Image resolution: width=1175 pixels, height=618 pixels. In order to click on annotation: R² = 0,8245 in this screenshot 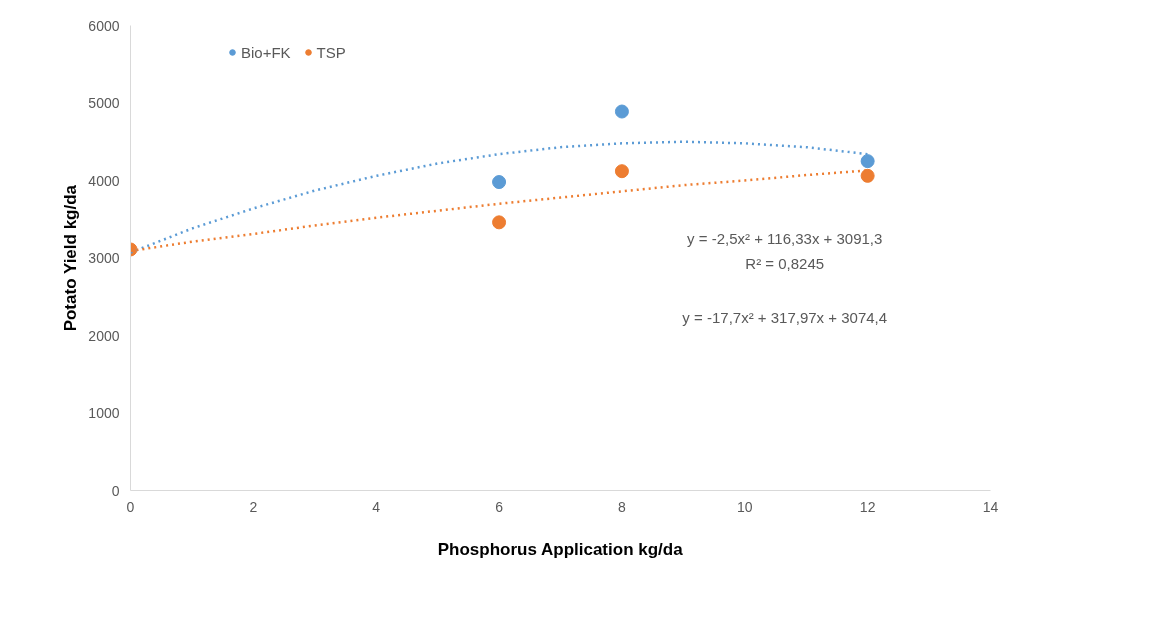, I will do `click(785, 263)`.